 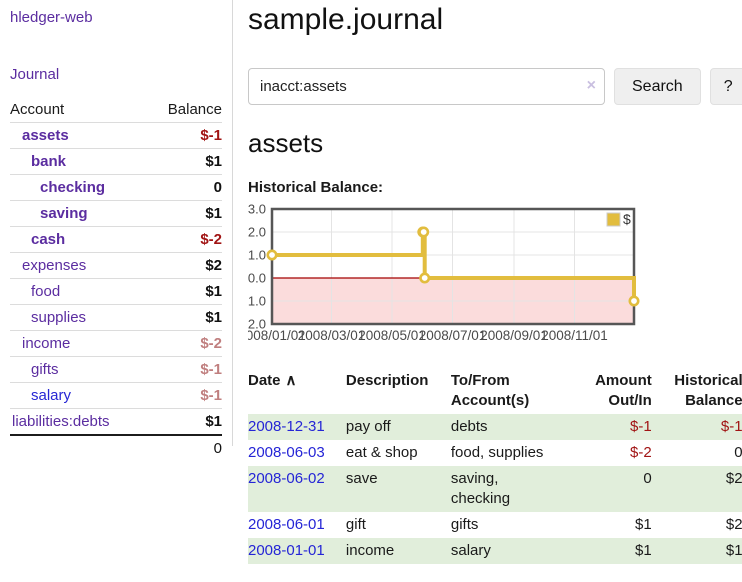 What do you see at coordinates (464, 524) in the screenshot?
I see `transaction-accounts: gifts` at bounding box center [464, 524].